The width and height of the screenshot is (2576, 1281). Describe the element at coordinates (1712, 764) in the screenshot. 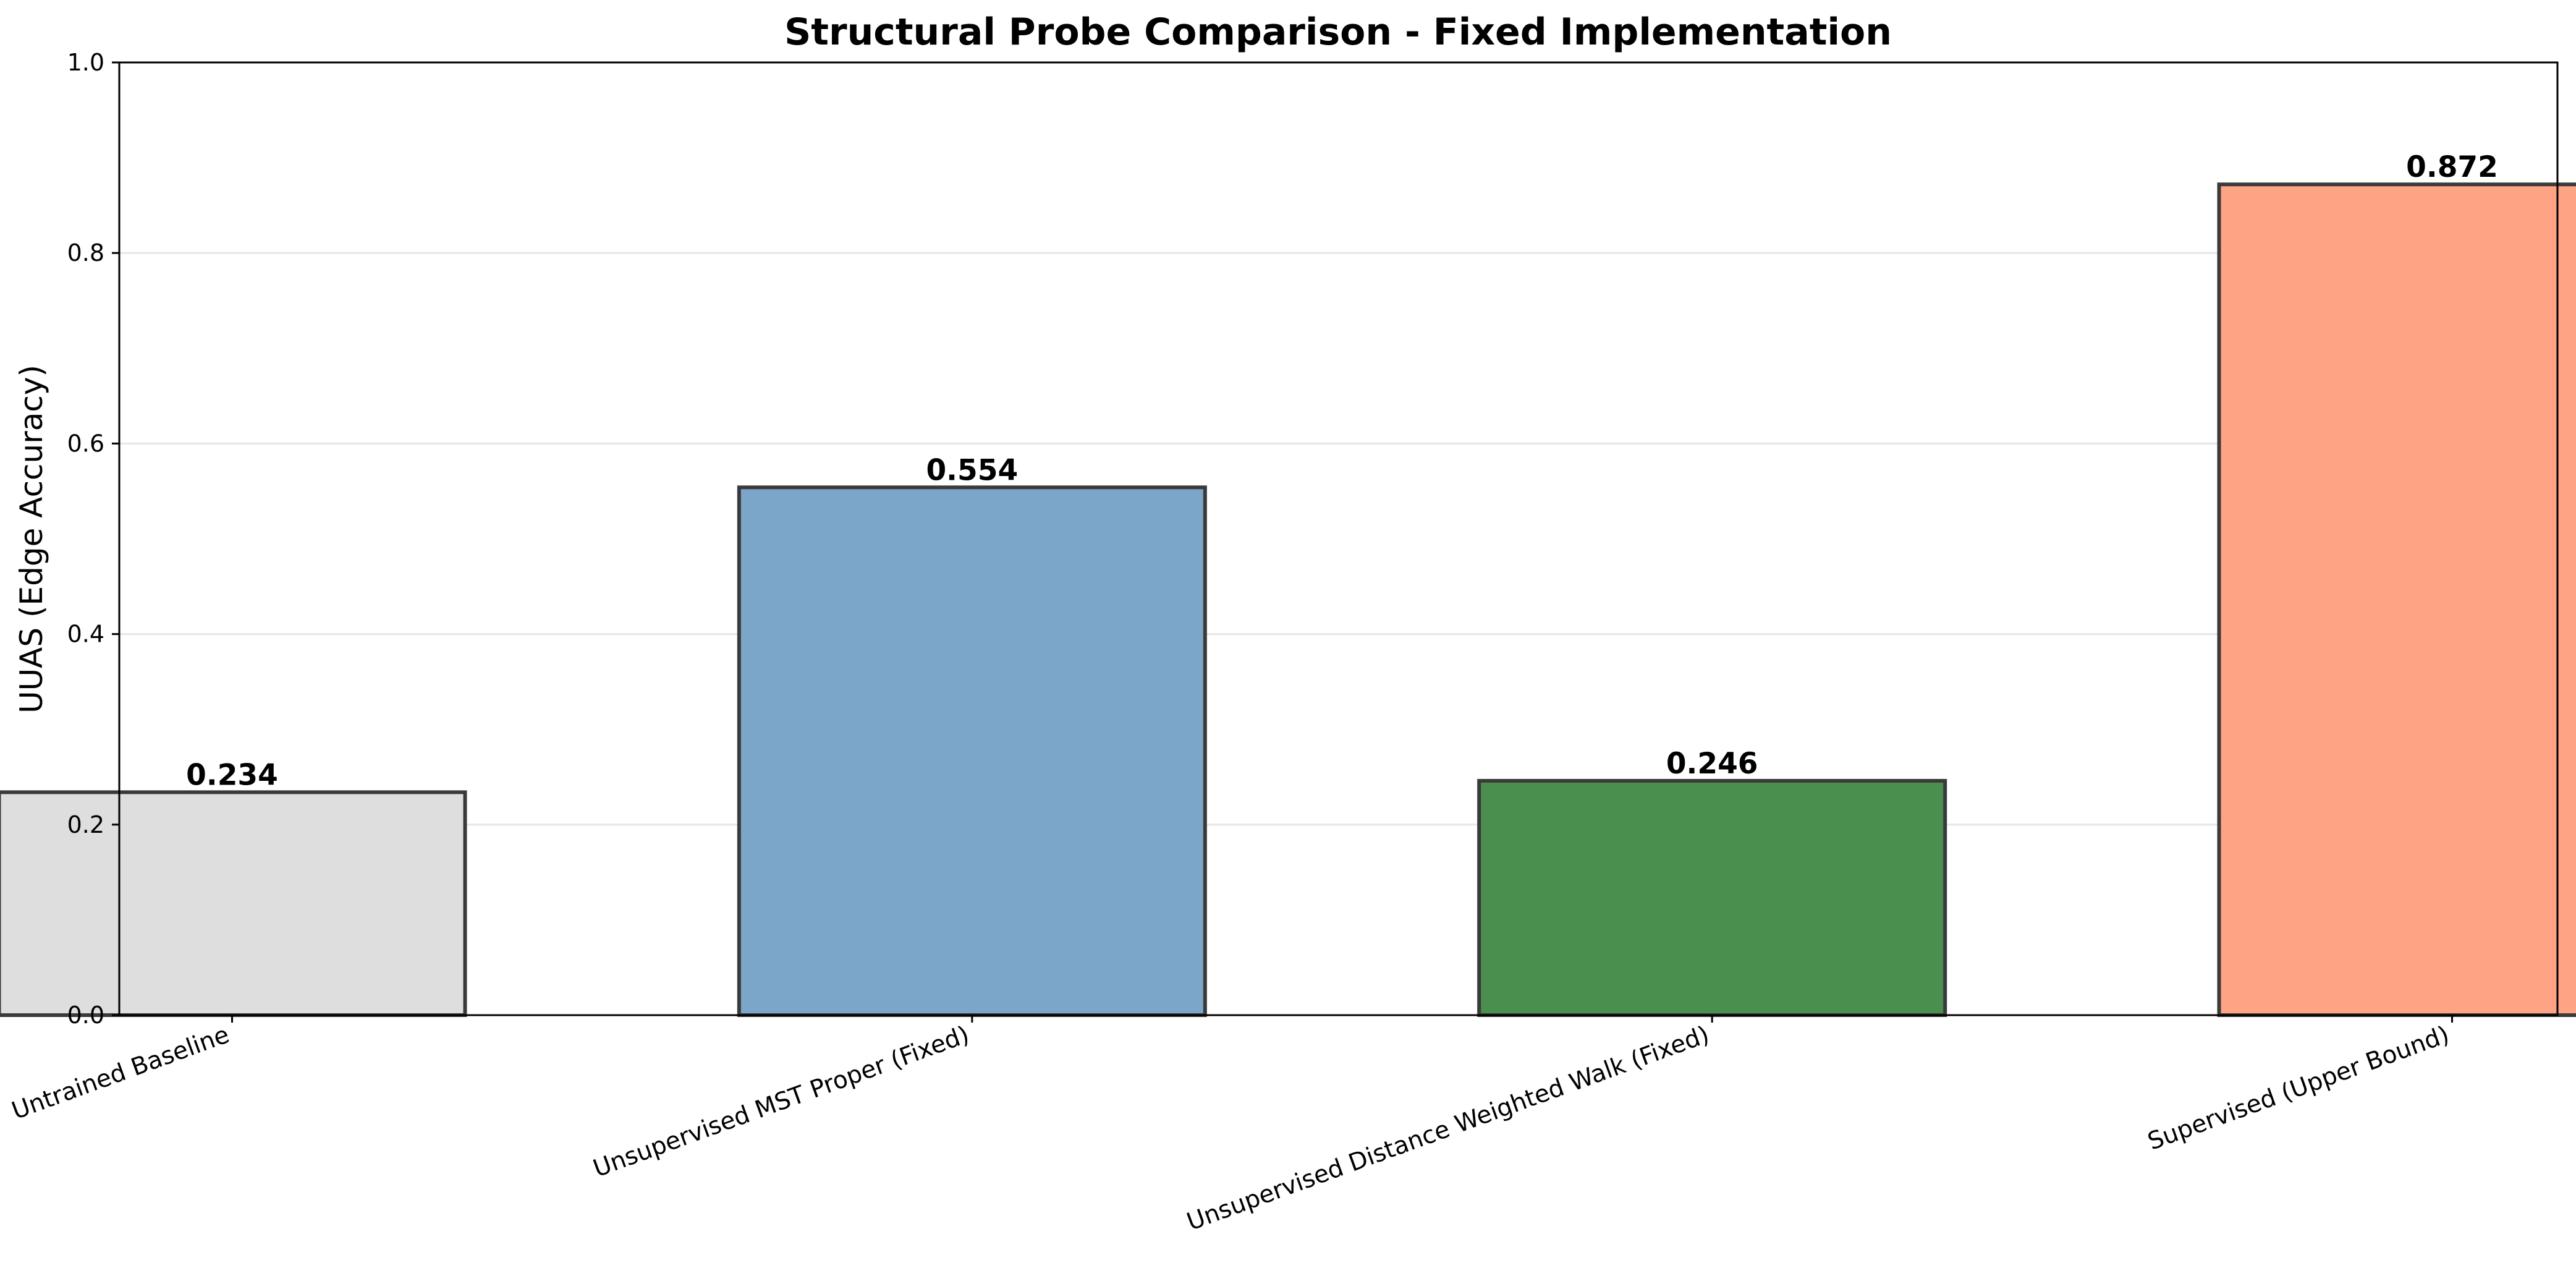

I see `data-label: 0.246` at that location.